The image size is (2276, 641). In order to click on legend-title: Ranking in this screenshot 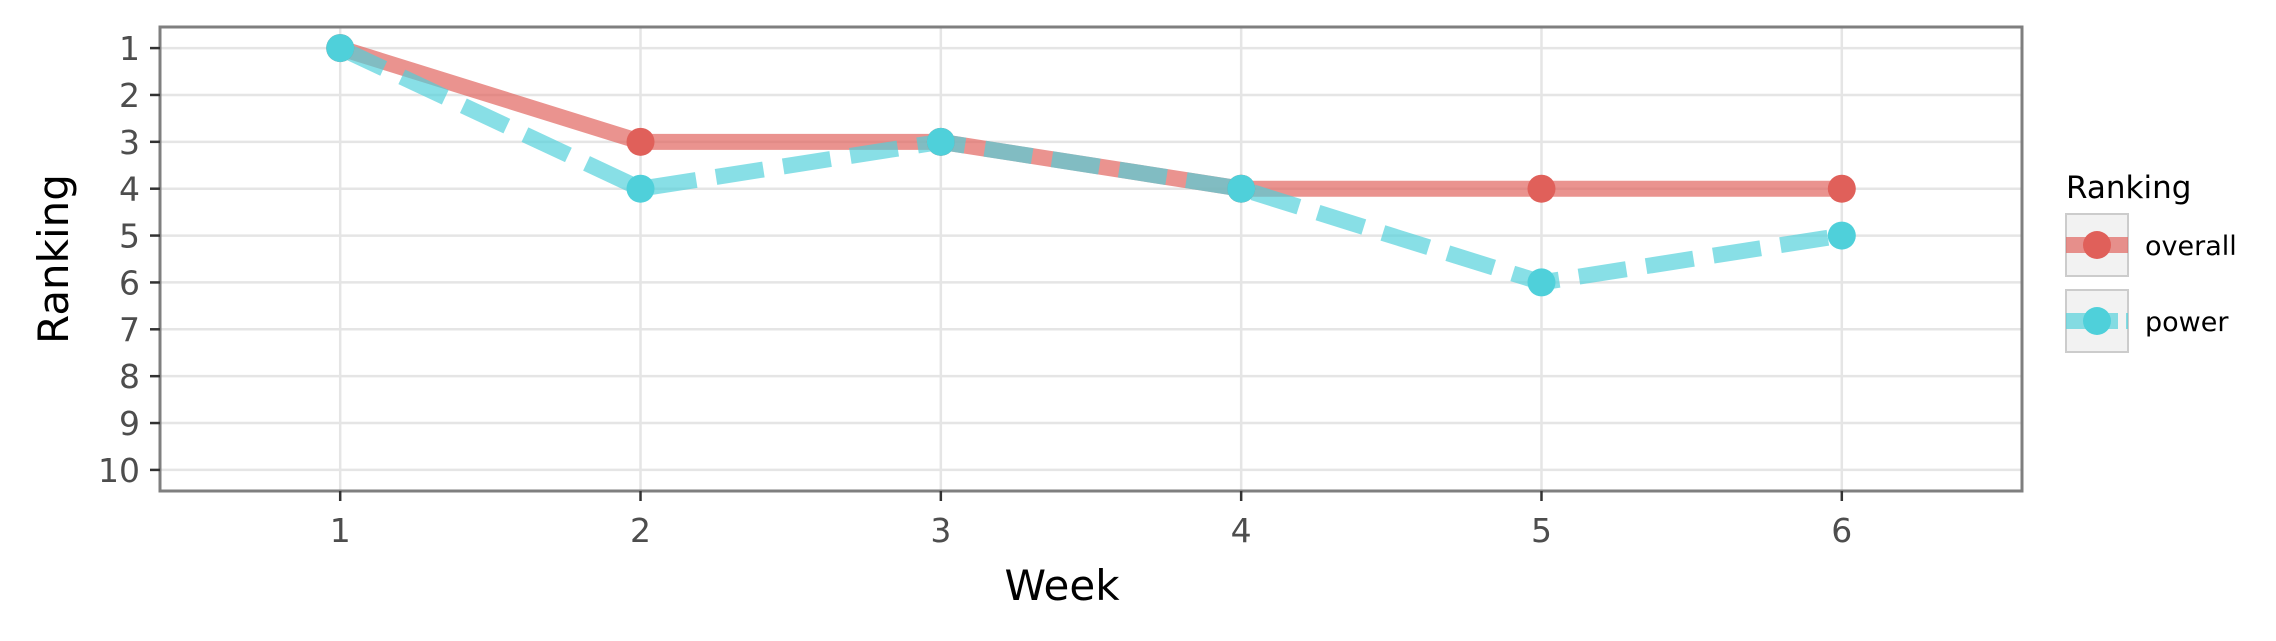, I will do `click(2128, 188)`.